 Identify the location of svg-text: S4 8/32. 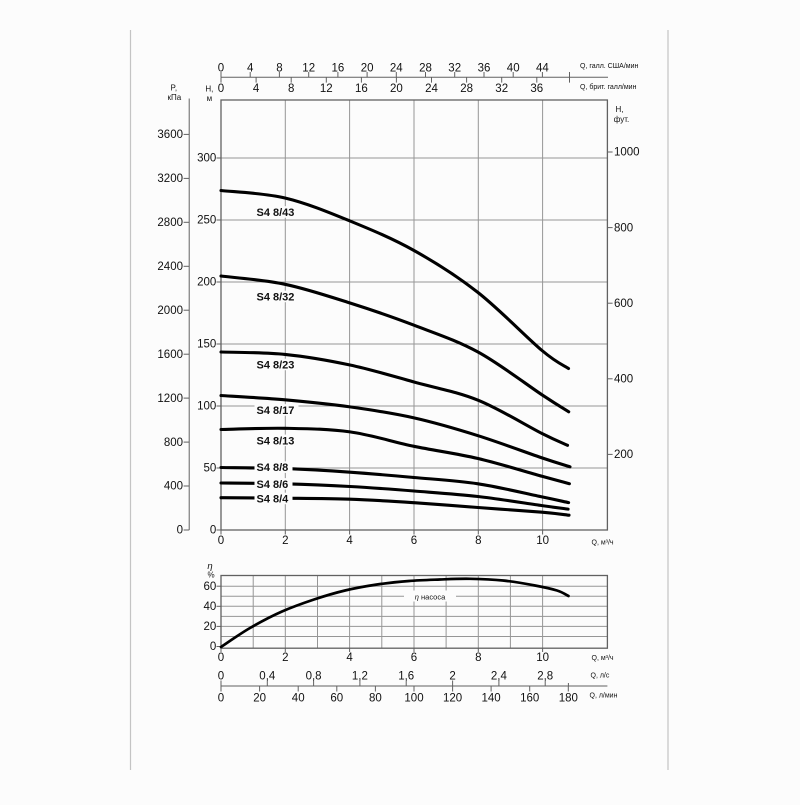
(276, 298).